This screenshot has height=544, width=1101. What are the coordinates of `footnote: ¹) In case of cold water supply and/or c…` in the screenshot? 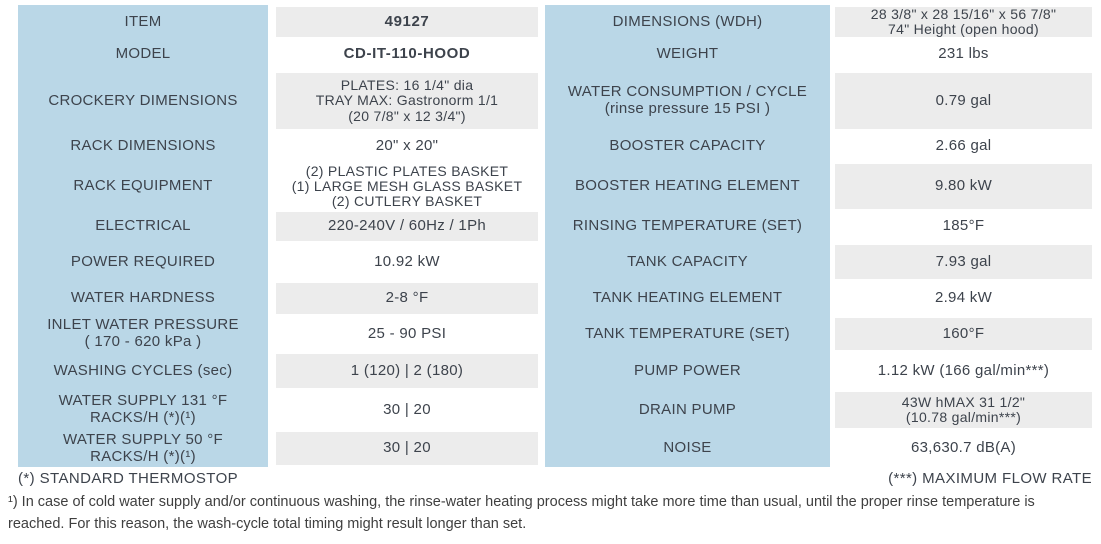 It's located at (521, 513).